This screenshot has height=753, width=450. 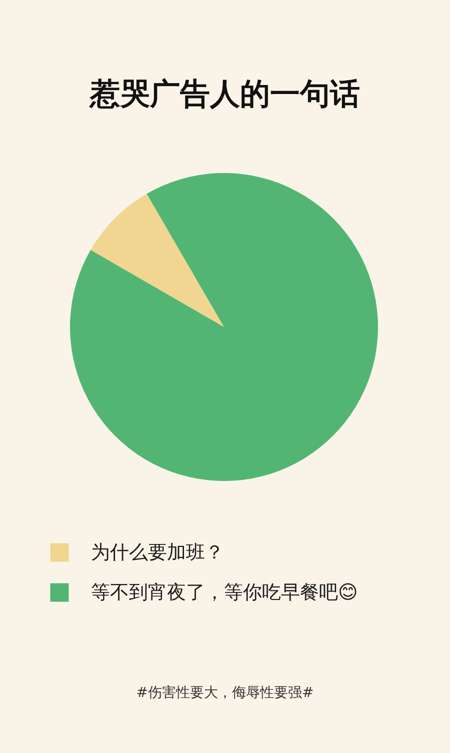 What do you see at coordinates (225, 693) in the screenshot?
I see `text: #伤害性要大，侮辱性要强#` at bounding box center [225, 693].